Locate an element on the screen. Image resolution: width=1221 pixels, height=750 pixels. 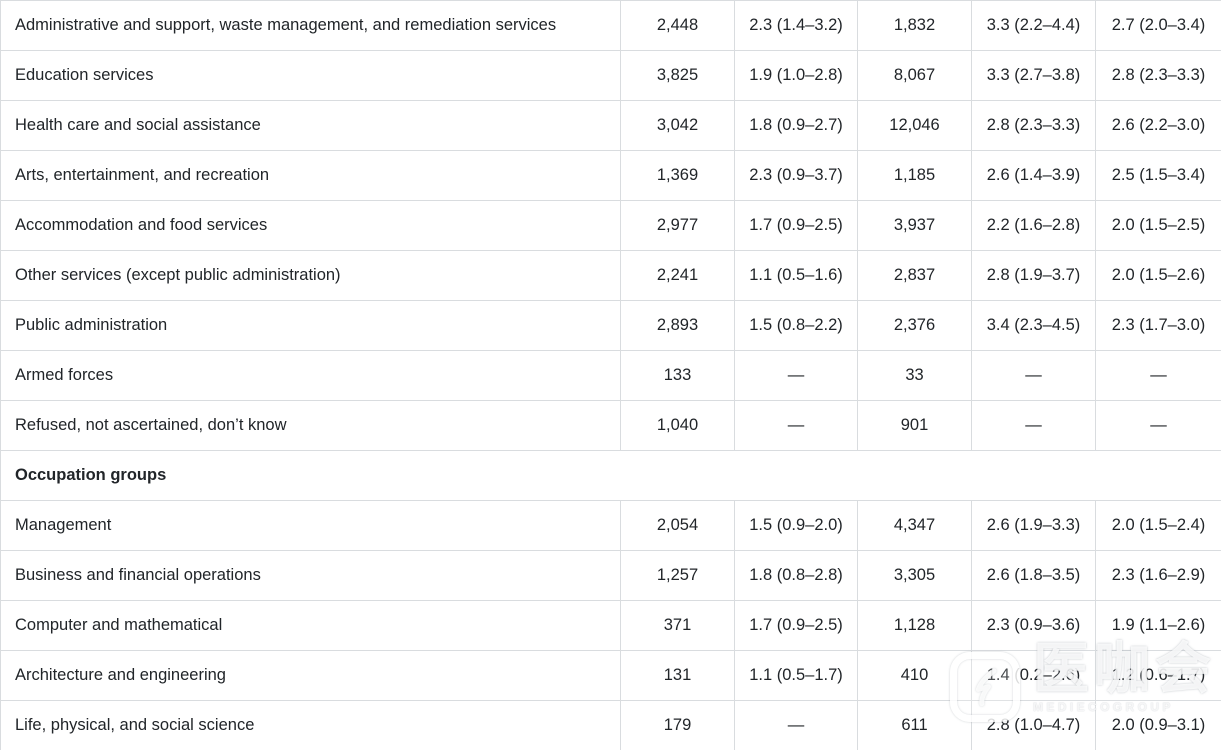
value-cell: 3,937 is located at coordinates (914, 225).